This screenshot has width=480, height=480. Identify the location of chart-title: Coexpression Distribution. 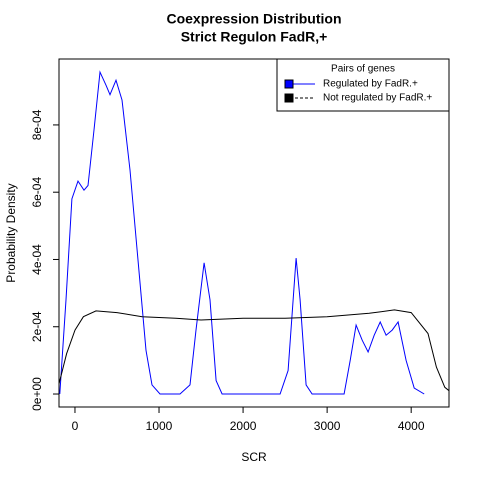
(253, 19).